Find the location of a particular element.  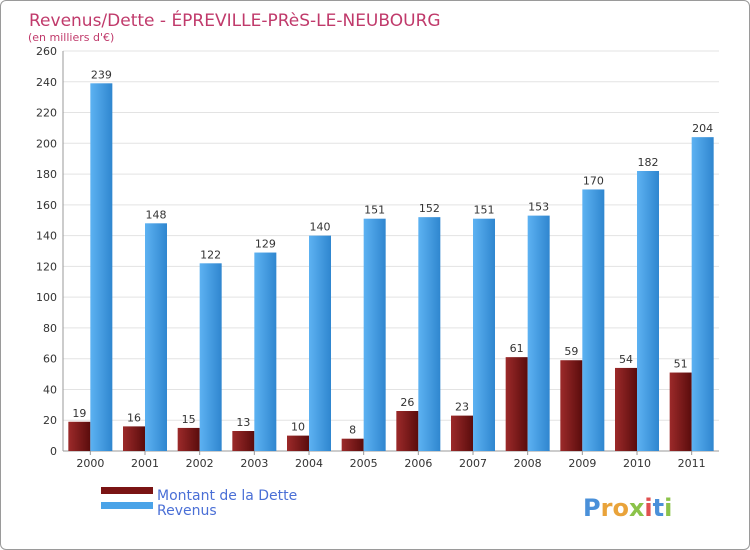

legend: Montant de la Dette Revenus is located at coordinates (199, 503).